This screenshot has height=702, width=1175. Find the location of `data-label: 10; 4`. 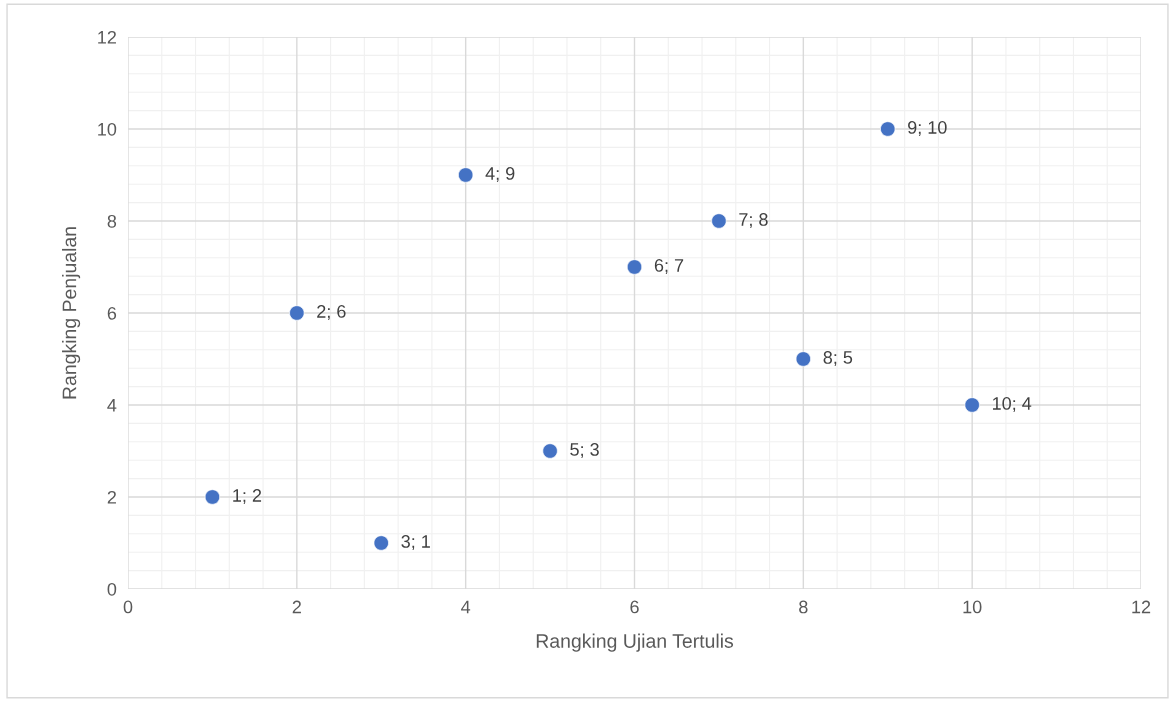

data-label: 10; 4 is located at coordinates (1012, 404).